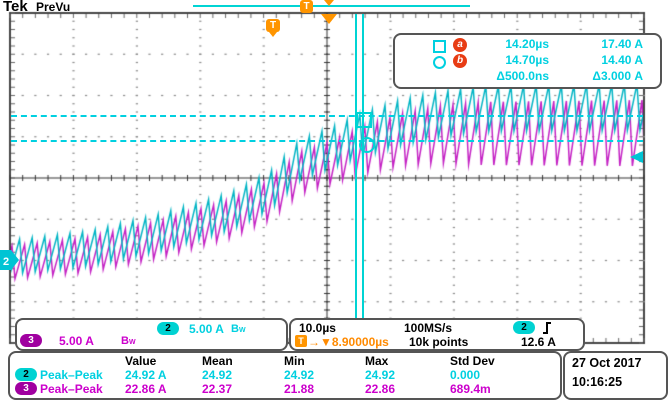 This screenshot has height=401, width=668. What do you see at coordinates (76, 341) in the screenshot?
I see `channel3-scale: 5.00 A` at bounding box center [76, 341].